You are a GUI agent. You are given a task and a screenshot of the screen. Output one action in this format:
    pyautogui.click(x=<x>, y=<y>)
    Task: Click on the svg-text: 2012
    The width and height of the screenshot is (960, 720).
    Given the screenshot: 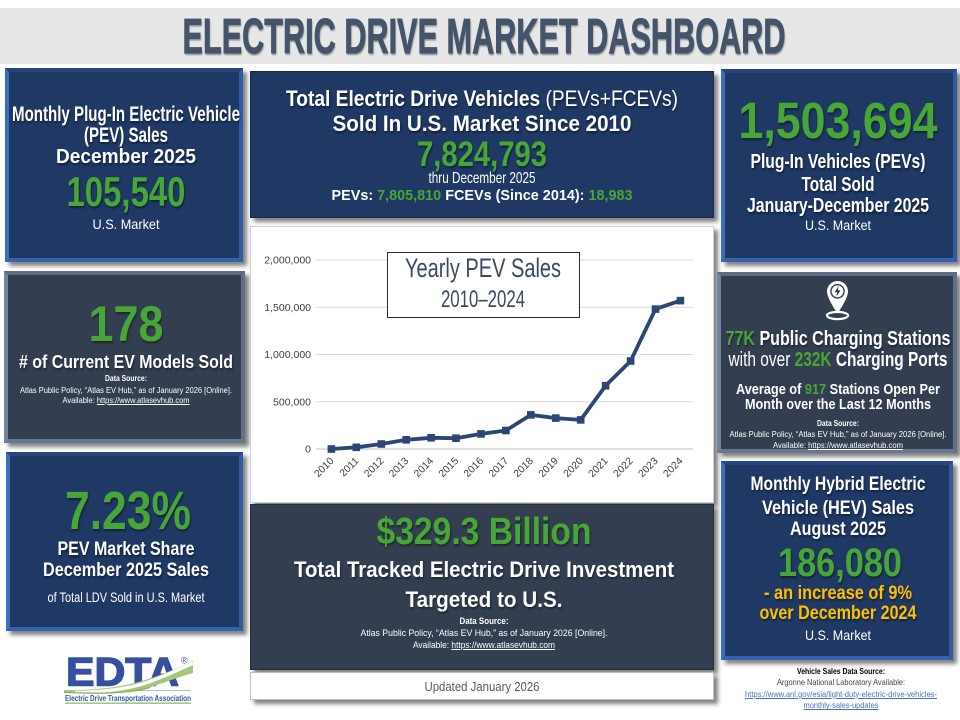 What is the action you would take?
    pyautogui.click(x=374, y=468)
    